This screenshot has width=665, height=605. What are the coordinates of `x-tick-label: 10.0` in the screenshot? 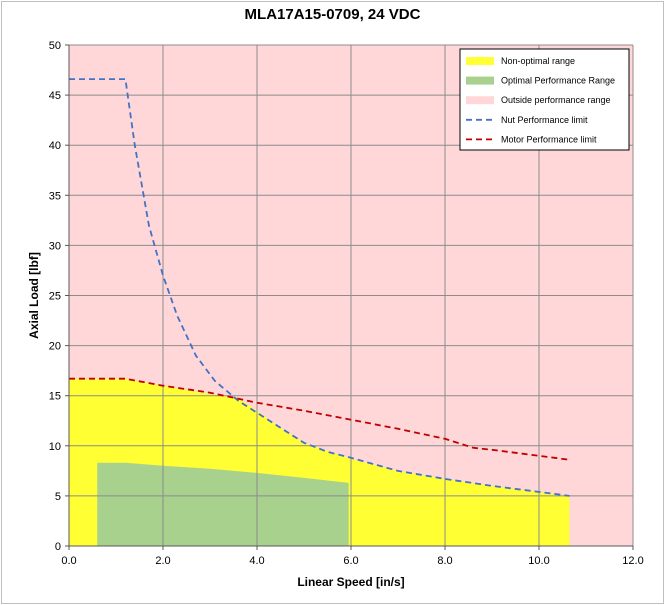 It's located at (538, 561).